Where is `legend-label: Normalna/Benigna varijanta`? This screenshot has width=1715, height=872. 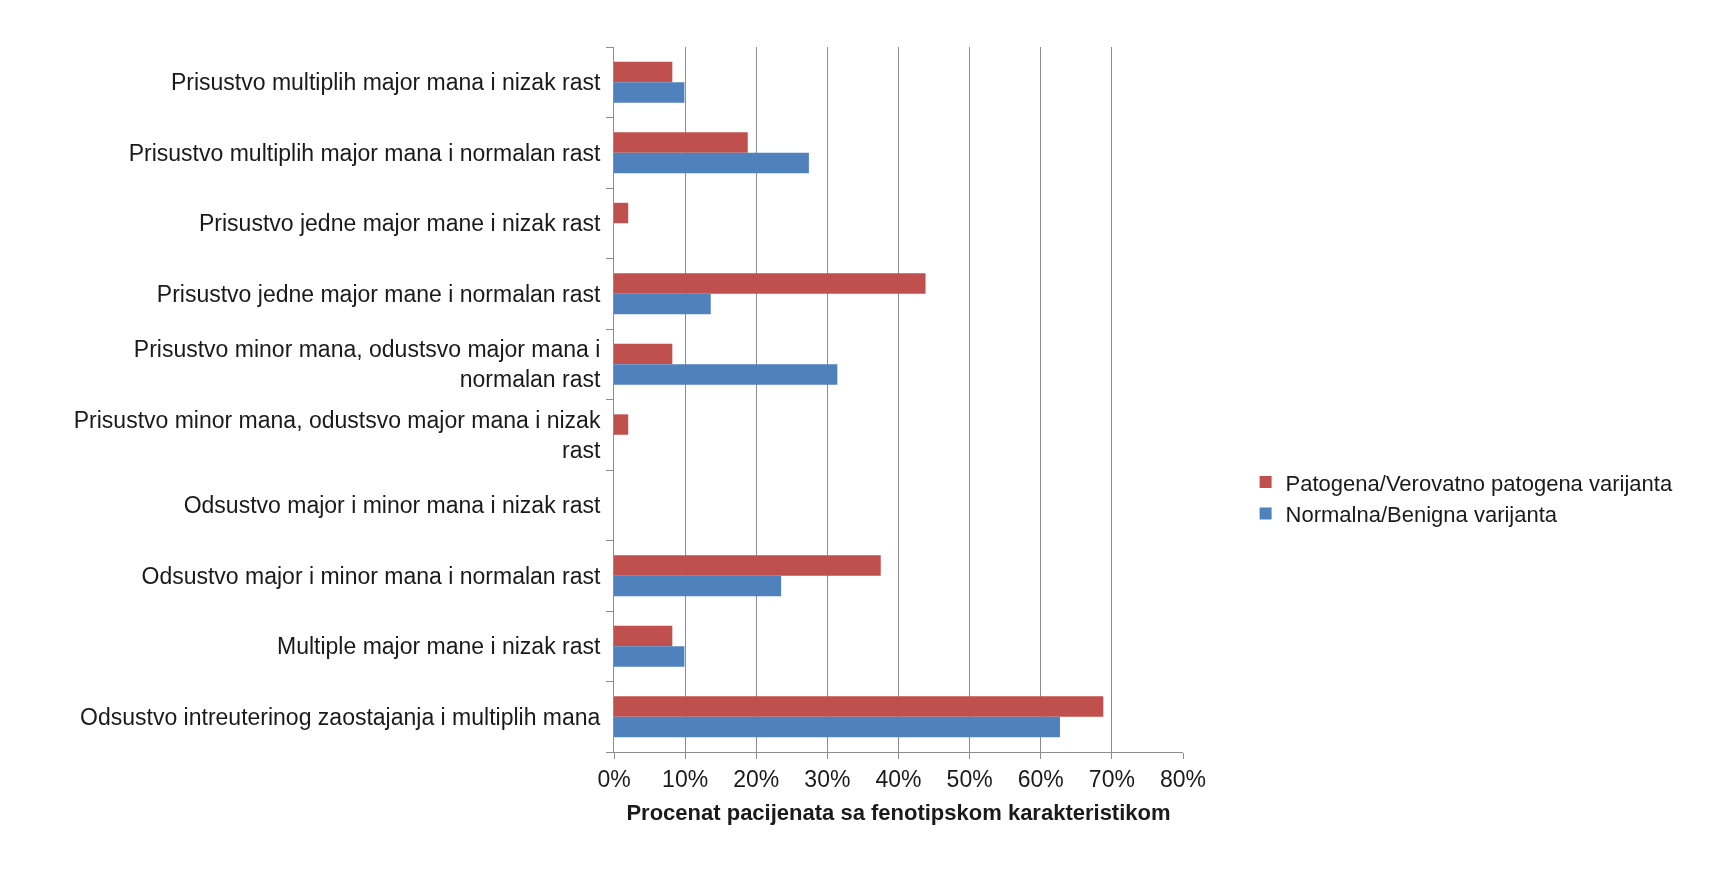 legend-label: Normalna/Benigna varijanta is located at coordinates (1421, 515).